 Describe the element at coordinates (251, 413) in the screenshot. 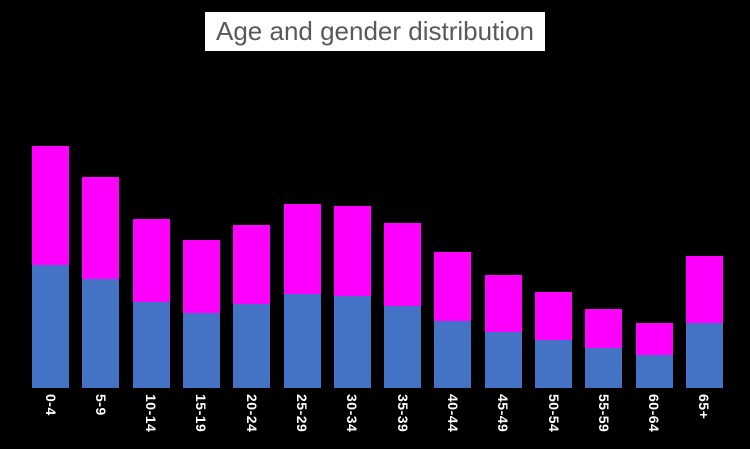

I see `x-tick-label: 20-24` at that location.